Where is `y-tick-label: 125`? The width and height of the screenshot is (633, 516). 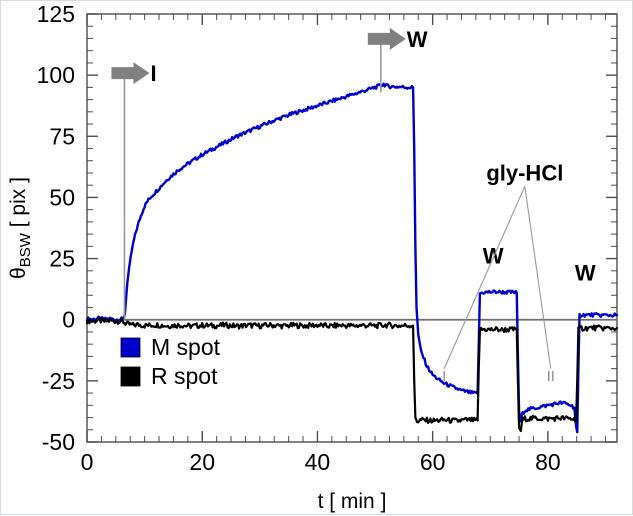 y-tick-label: 125 is located at coordinates (56, 14).